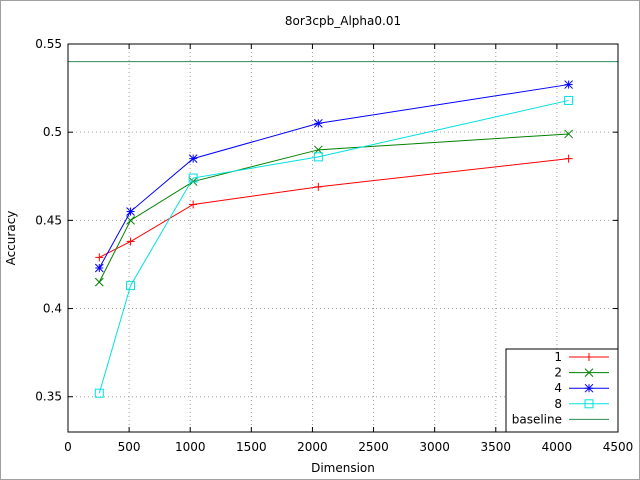 The height and width of the screenshot is (480, 640). Describe the element at coordinates (52, 309) in the screenshot. I see `y-tick-label: 0.4` at that location.